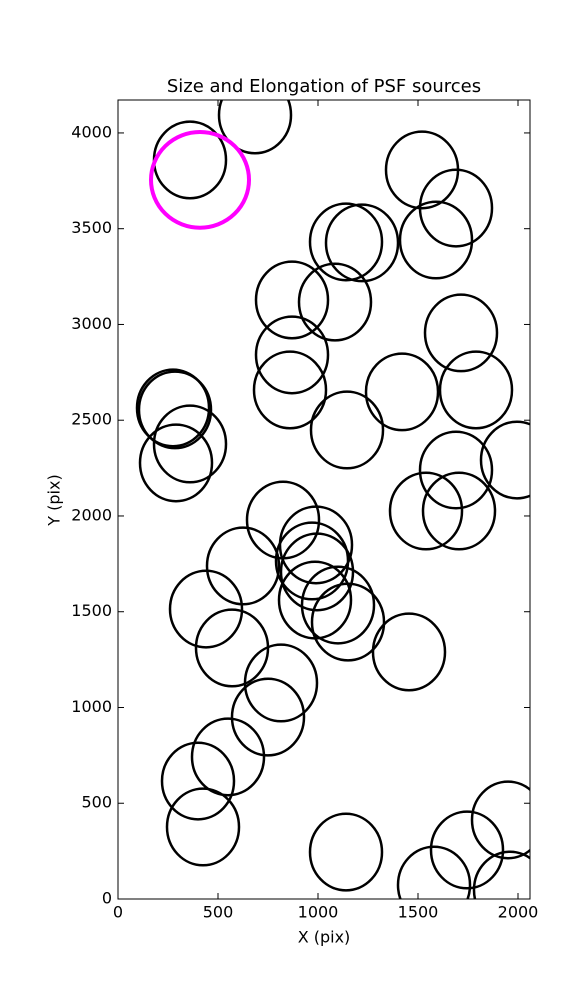  What do you see at coordinates (107, 898) in the screenshot?
I see `y-tick-label: 0` at bounding box center [107, 898].